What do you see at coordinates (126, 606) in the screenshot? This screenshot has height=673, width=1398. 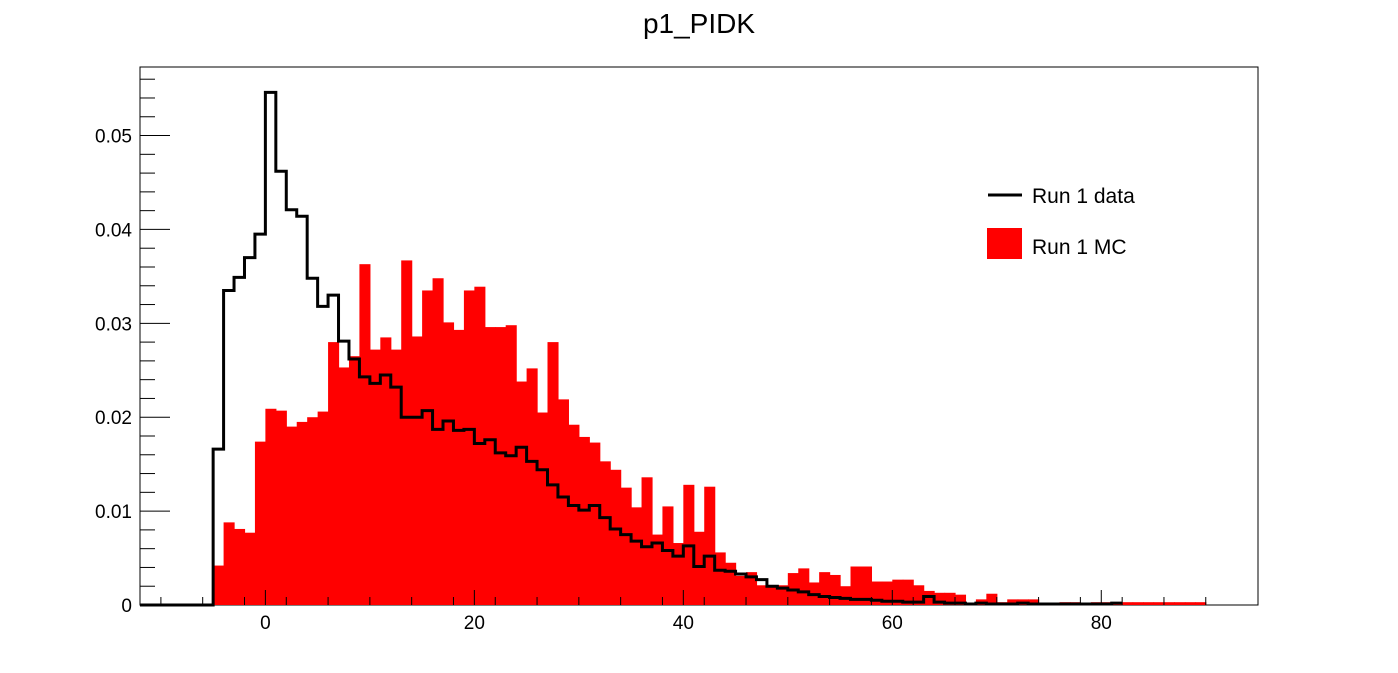 I see `y-tick-label: 0` at bounding box center [126, 606].